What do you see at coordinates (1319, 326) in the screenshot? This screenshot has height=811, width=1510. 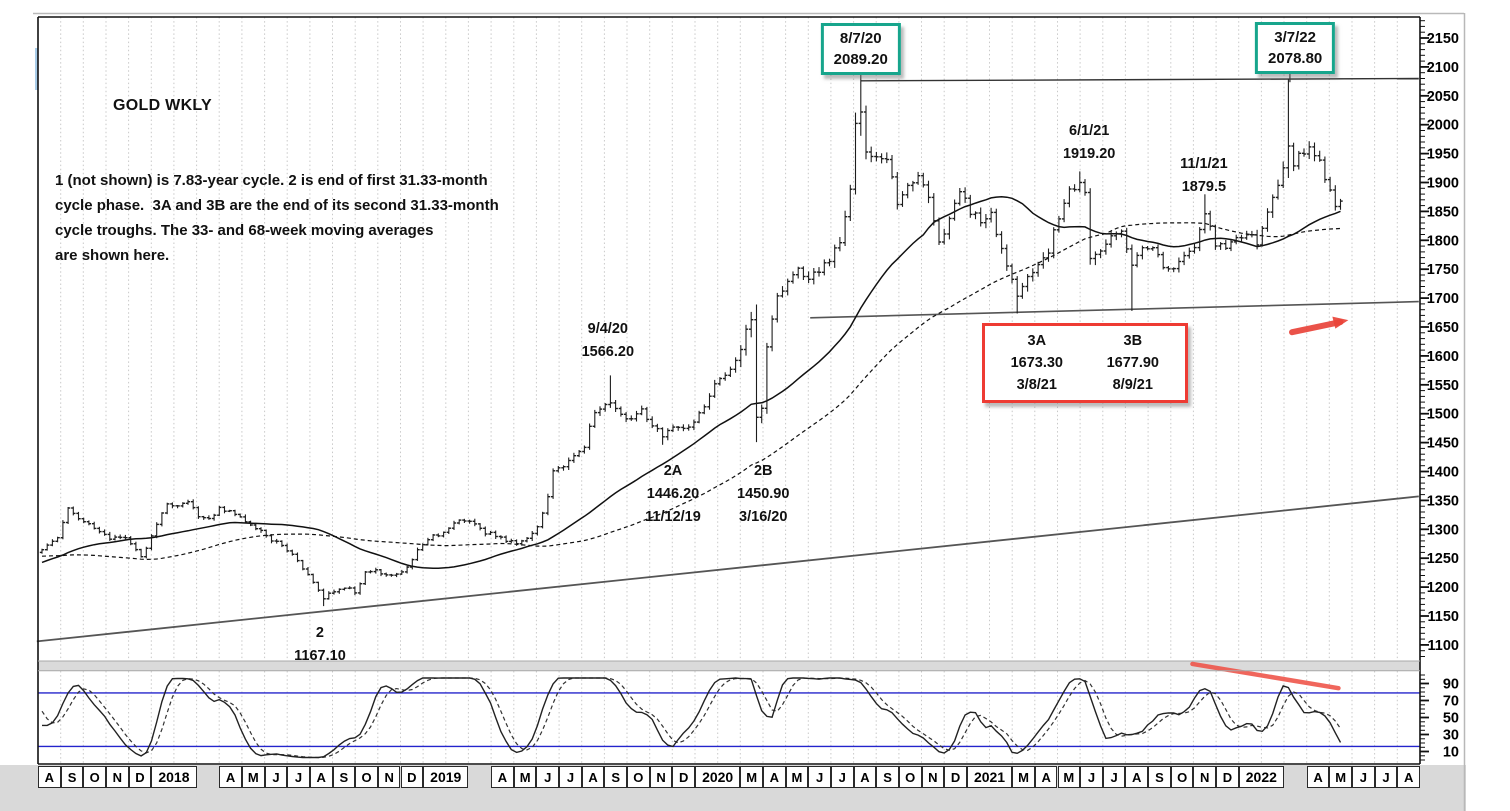 I see `red-trend-arrow` at bounding box center [1319, 326].